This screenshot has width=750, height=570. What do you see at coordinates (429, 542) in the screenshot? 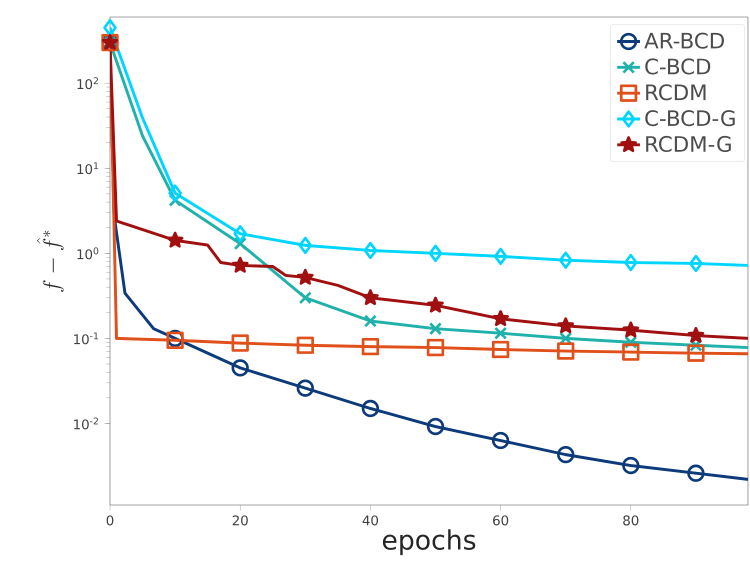
I see `x-axis-title: epochs` at bounding box center [429, 542].